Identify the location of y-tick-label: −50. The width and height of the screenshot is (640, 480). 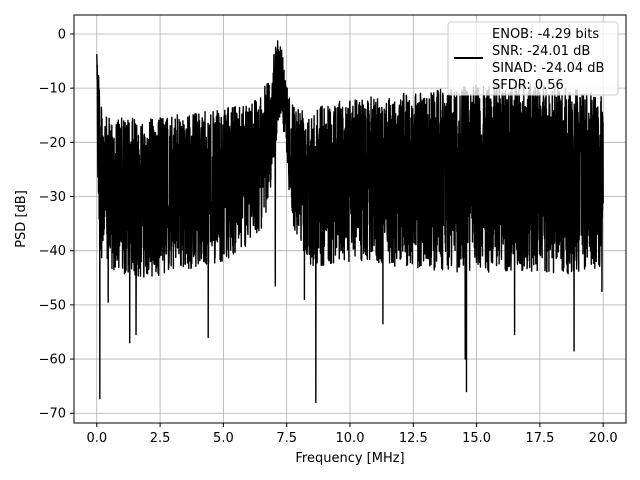
(52, 305).